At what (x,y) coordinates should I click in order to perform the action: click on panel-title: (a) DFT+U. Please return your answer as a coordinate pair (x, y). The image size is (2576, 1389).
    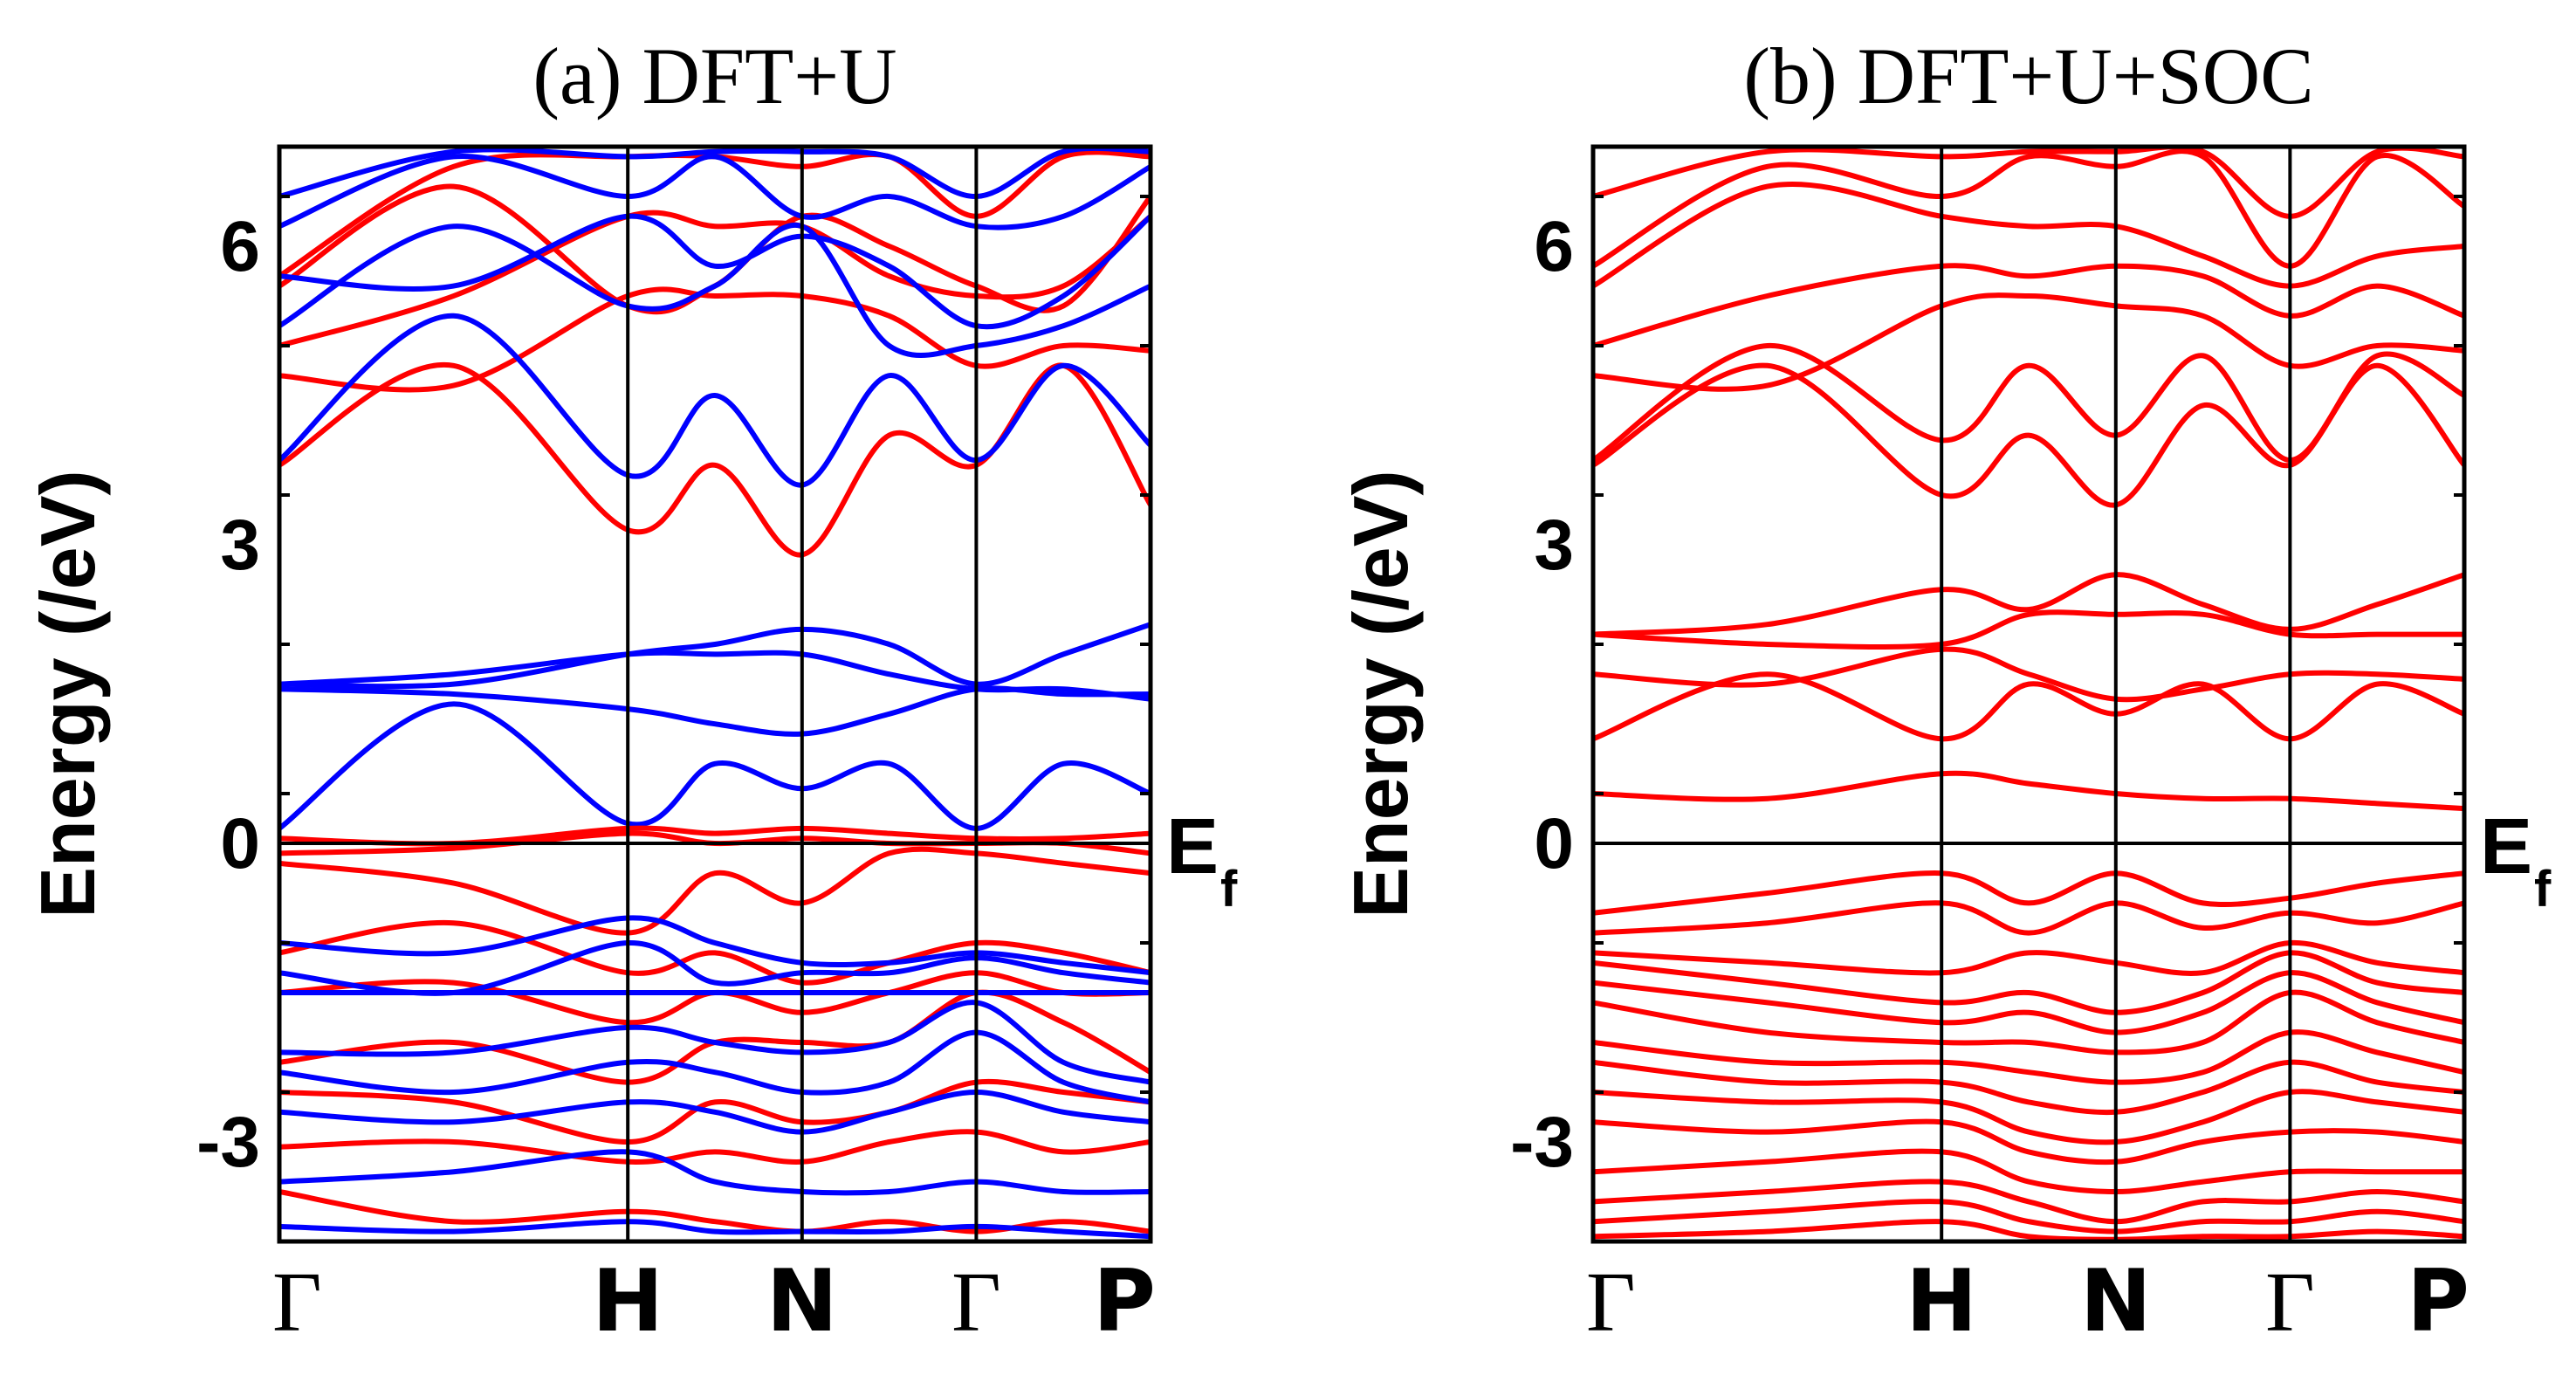
    Looking at the image, I should click on (714, 76).